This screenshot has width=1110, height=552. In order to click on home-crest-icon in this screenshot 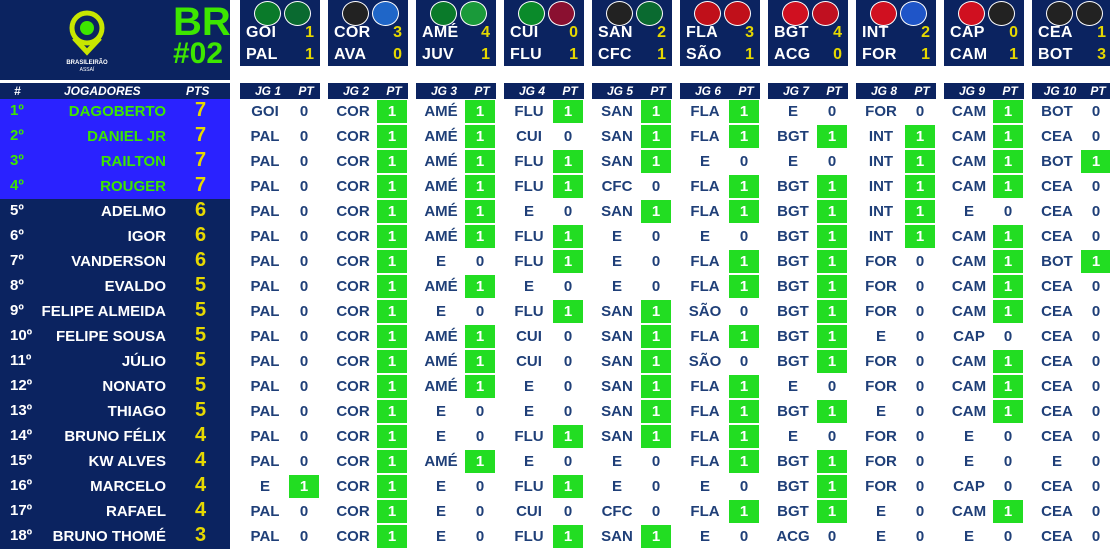, I will do `click(443, 13)`.